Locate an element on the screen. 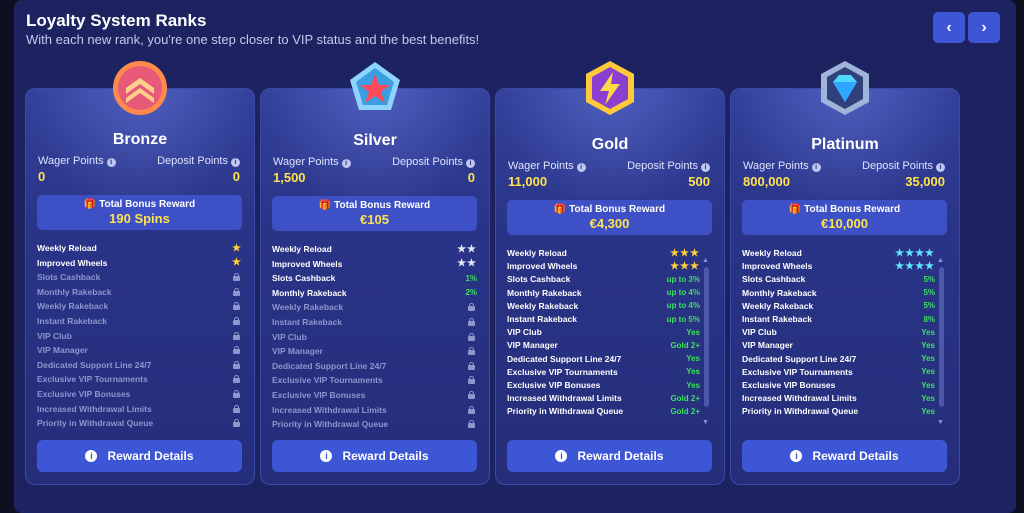  prev-button: ‹ is located at coordinates (949, 27).